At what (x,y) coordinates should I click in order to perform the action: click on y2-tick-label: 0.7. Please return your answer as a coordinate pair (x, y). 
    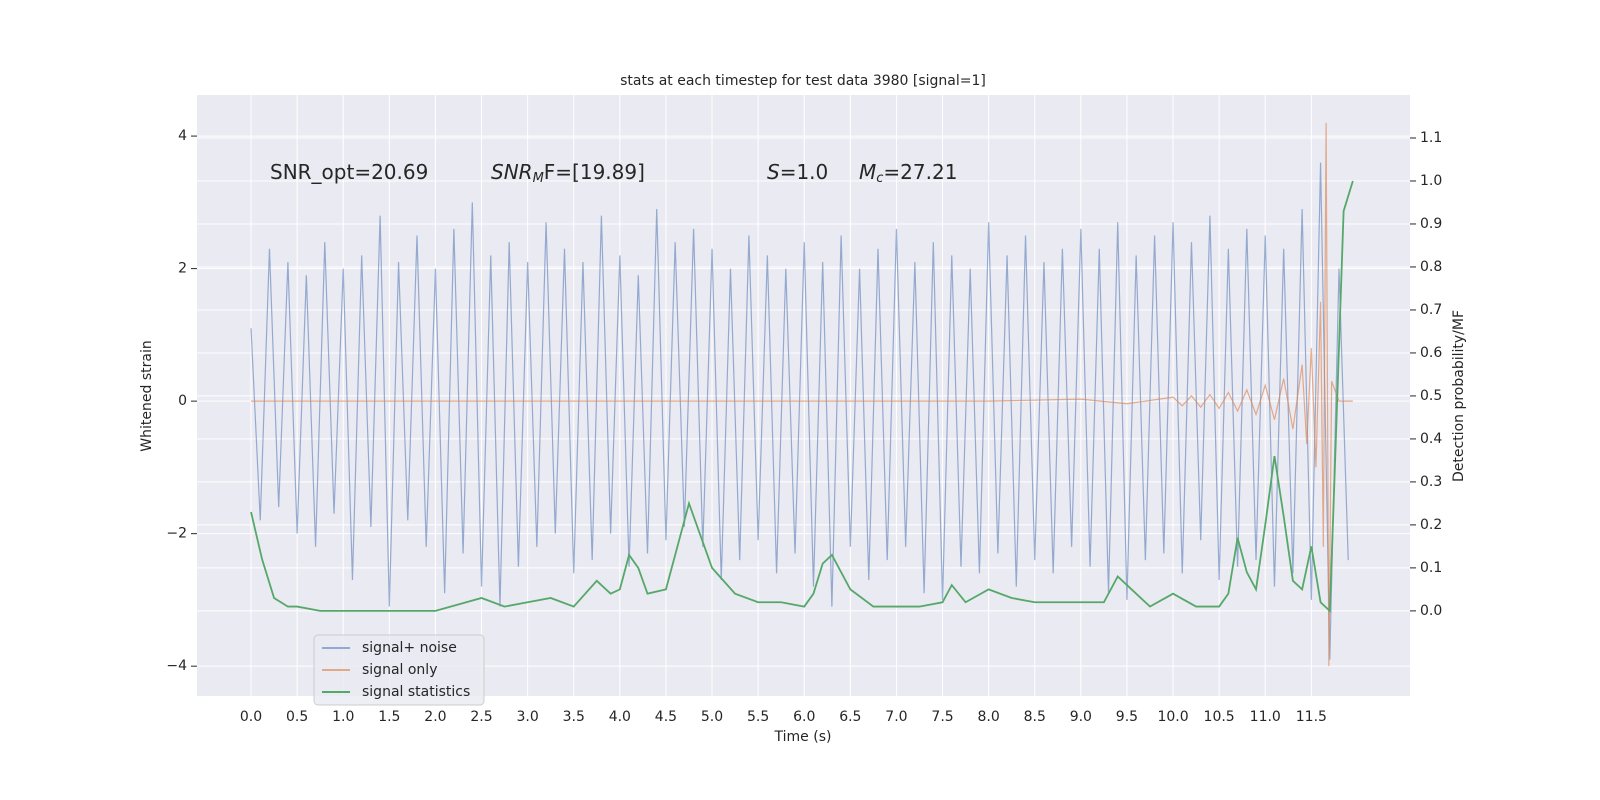
    Looking at the image, I should click on (1431, 310).